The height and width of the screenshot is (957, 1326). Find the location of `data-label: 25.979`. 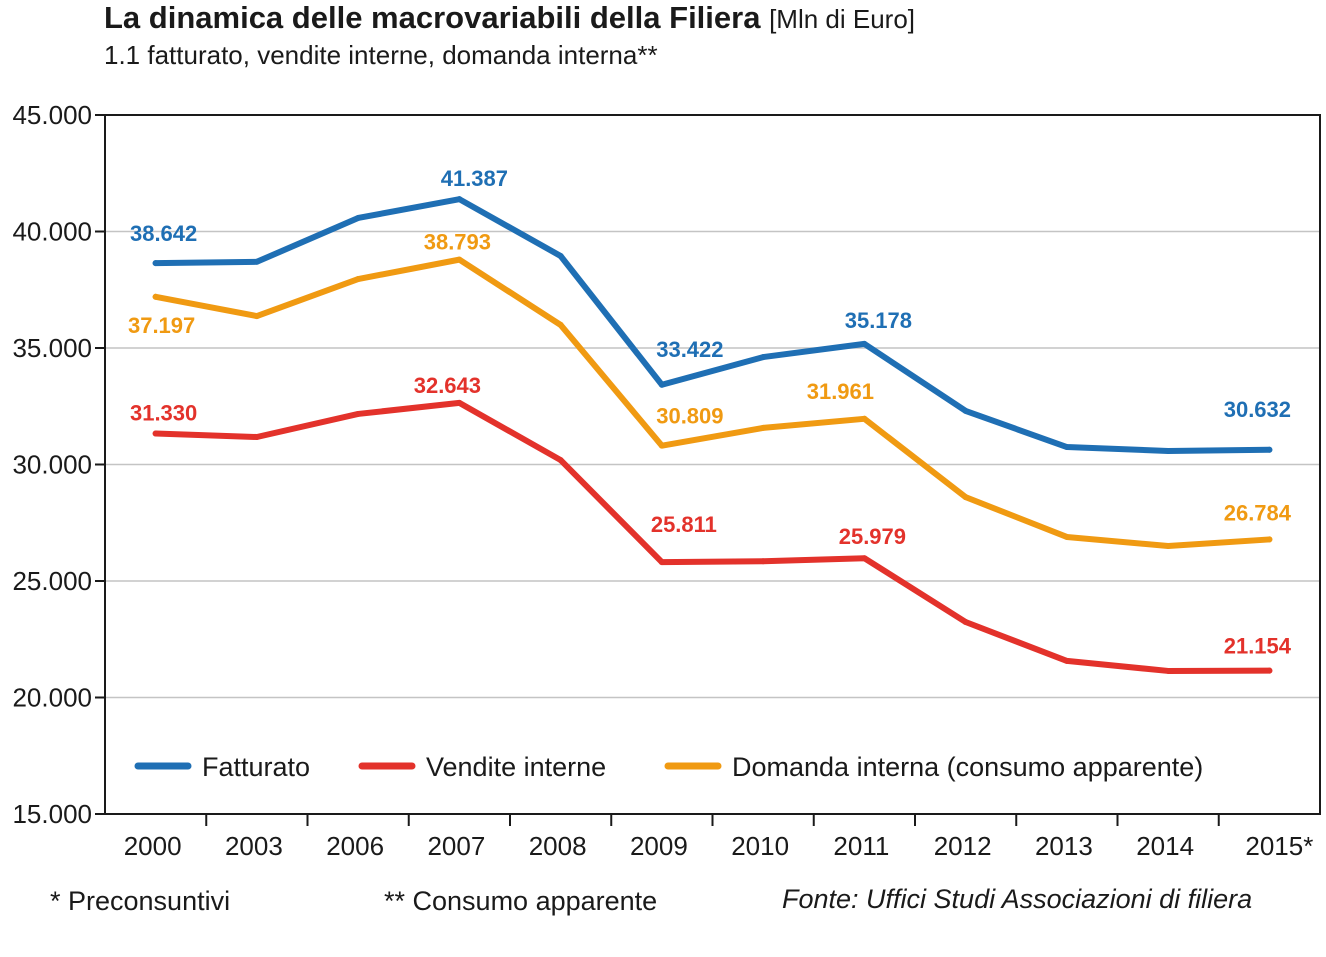

data-label: 25.979 is located at coordinates (872, 536).